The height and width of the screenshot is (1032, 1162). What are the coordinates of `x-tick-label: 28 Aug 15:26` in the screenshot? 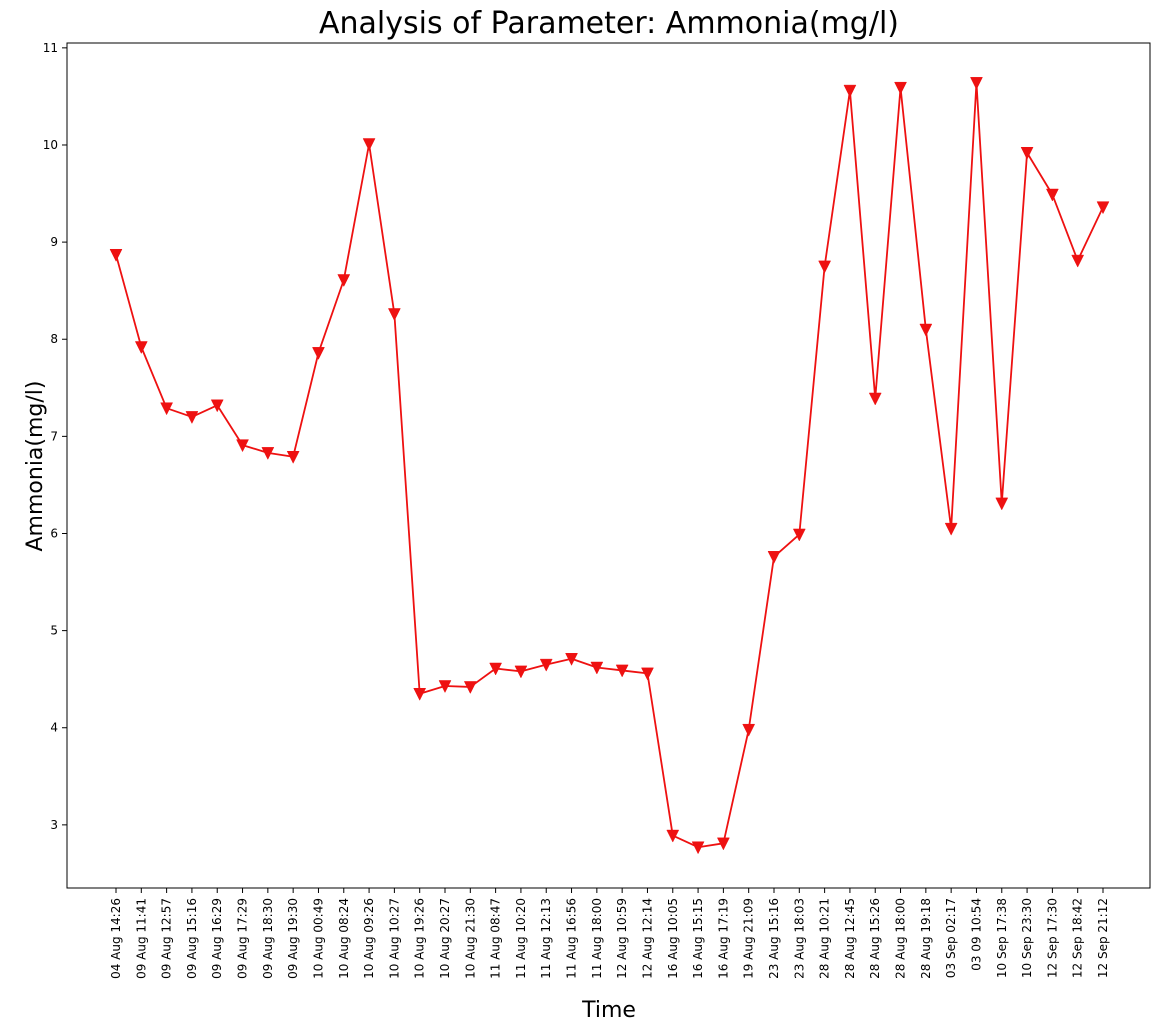 It's located at (875, 938).